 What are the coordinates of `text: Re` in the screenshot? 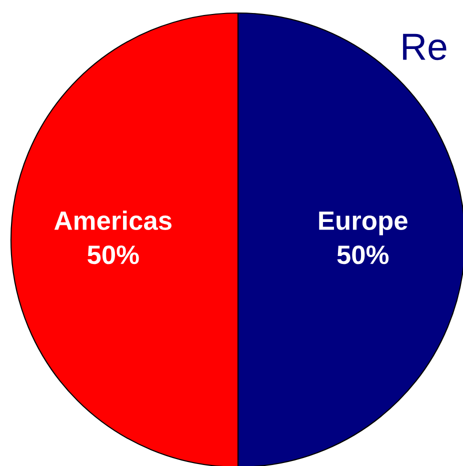 It's located at (424, 47).